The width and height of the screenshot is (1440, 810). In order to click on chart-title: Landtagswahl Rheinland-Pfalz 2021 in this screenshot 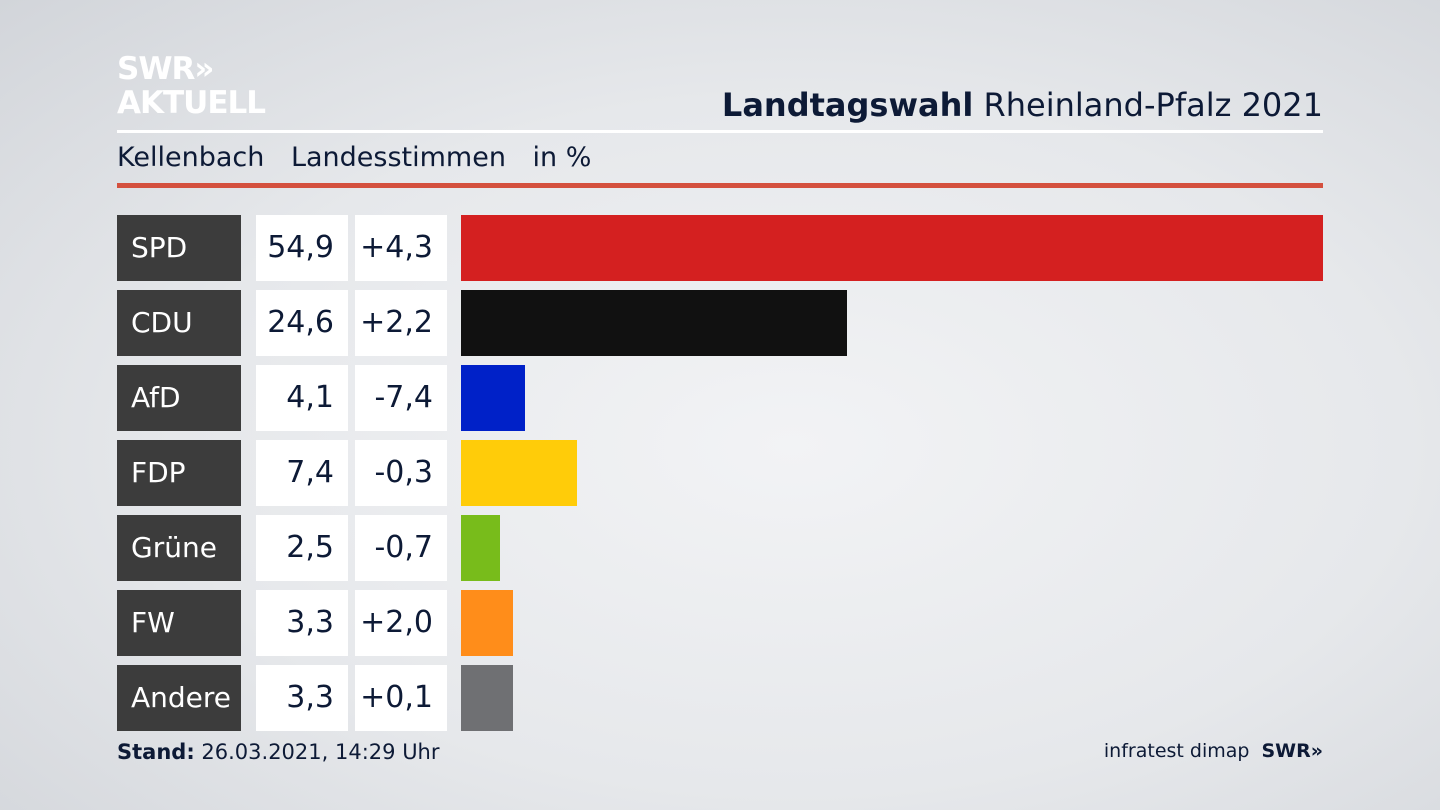, I will do `click(1022, 105)`.